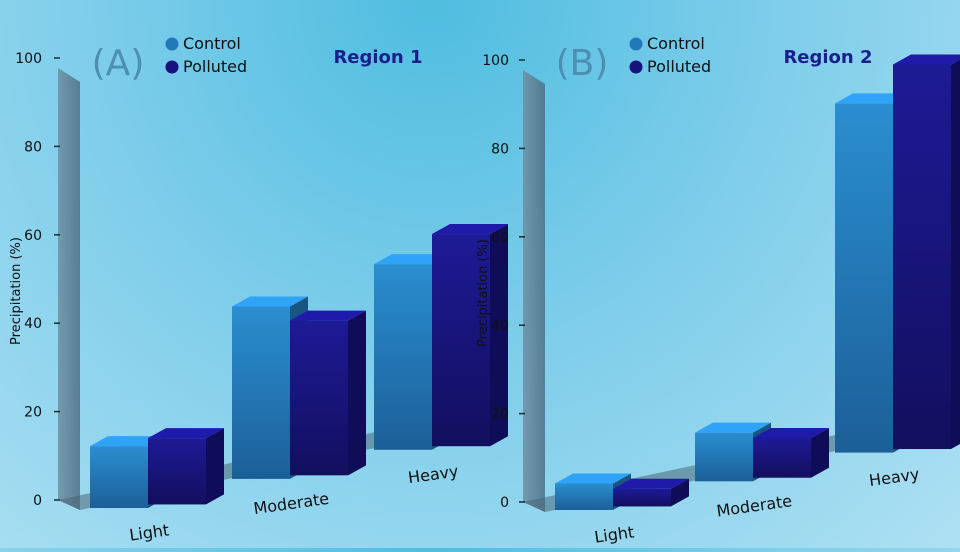 The height and width of the screenshot is (552, 960). Describe the element at coordinates (118, 63) in the screenshot. I see `panel-label: (A)` at that location.